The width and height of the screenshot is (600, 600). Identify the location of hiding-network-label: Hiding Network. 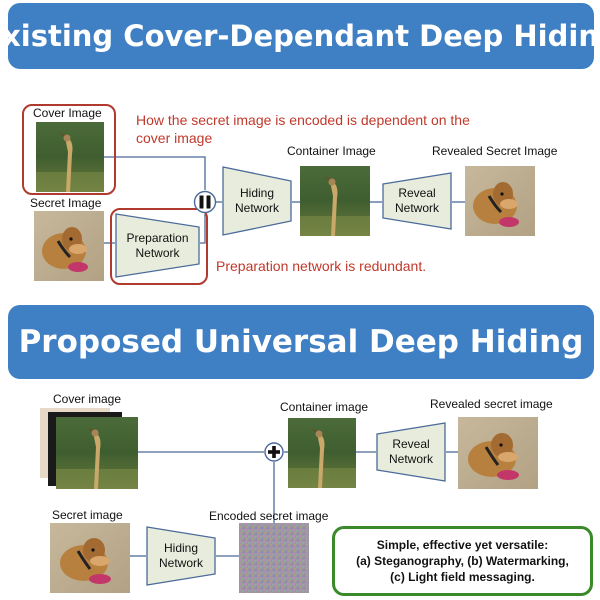
(256, 200).